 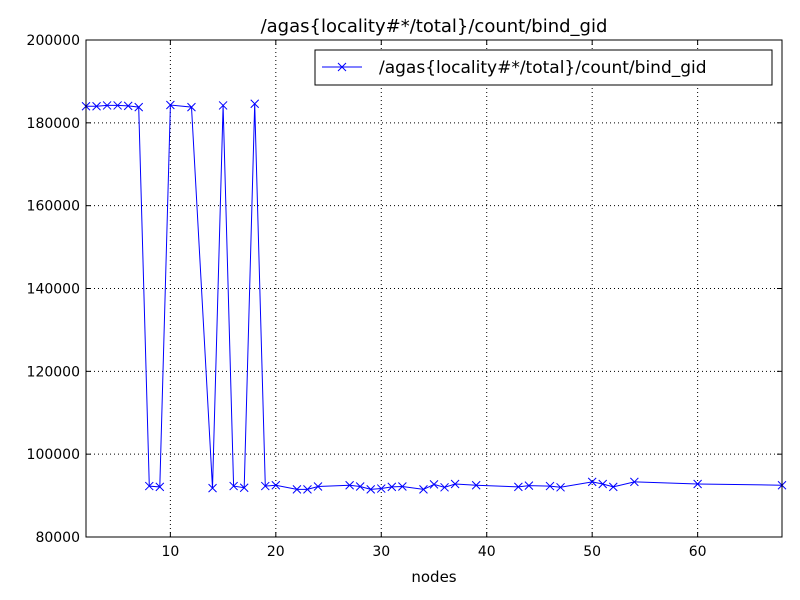 I want to click on legend: /agas{locality#*/total}/count/bind_gid, so click(x=543, y=67).